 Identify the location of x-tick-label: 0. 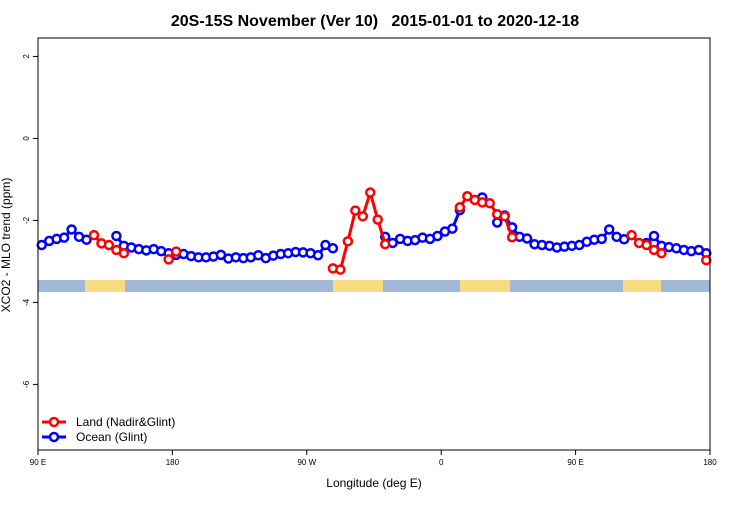
(441, 462).